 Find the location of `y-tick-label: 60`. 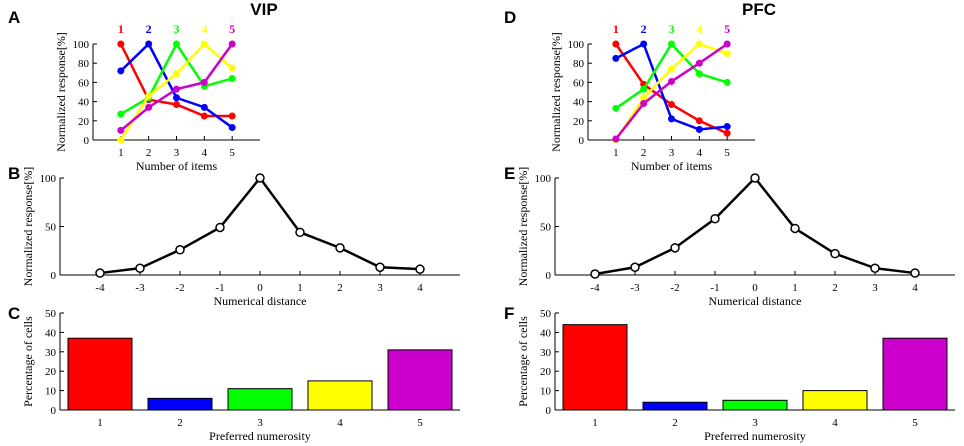

y-tick-label: 60 is located at coordinates (84, 83).